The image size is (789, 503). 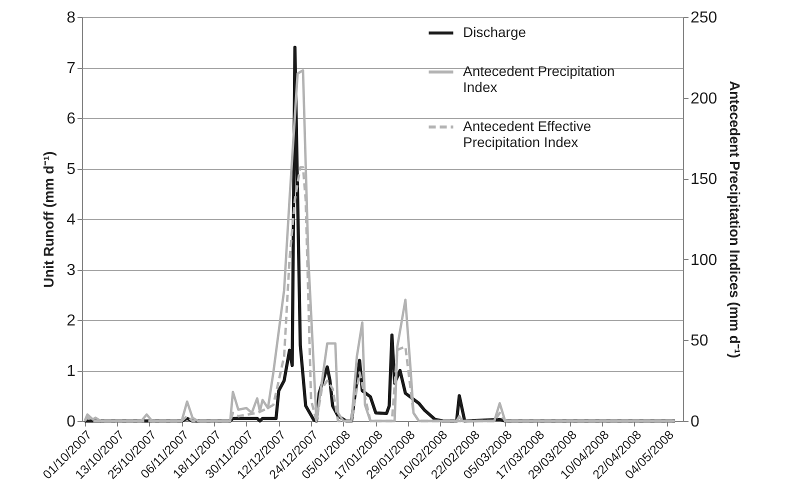 I want to click on y-tick-label: 1, so click(x=71, y=371).